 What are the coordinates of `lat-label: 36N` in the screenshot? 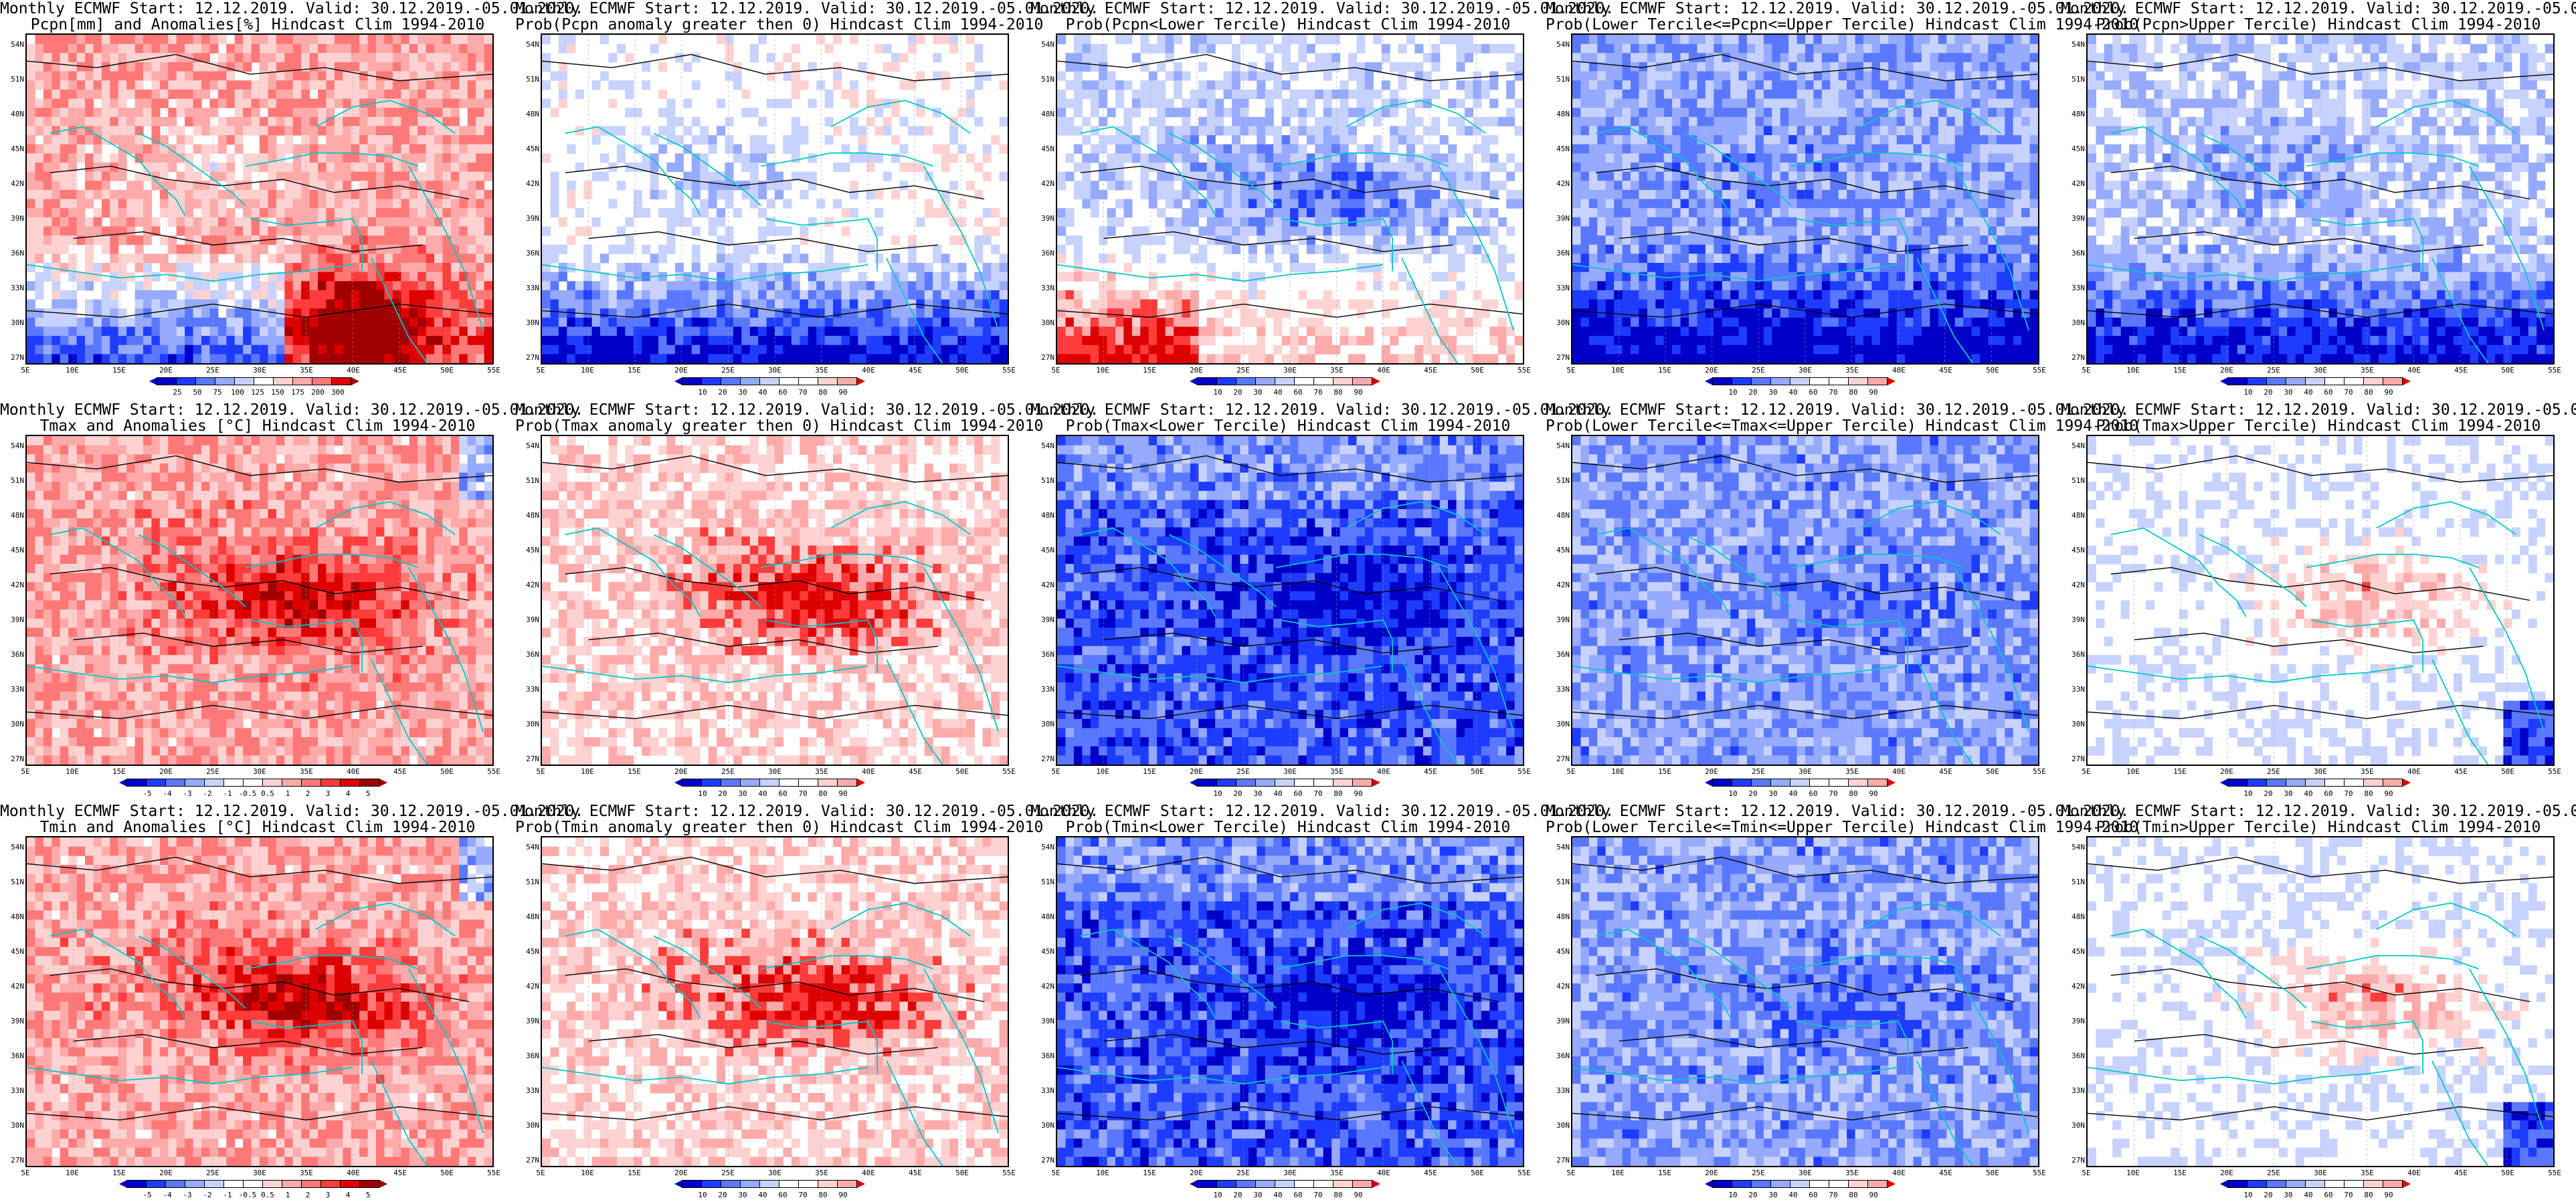 It's located at (528, 1055).